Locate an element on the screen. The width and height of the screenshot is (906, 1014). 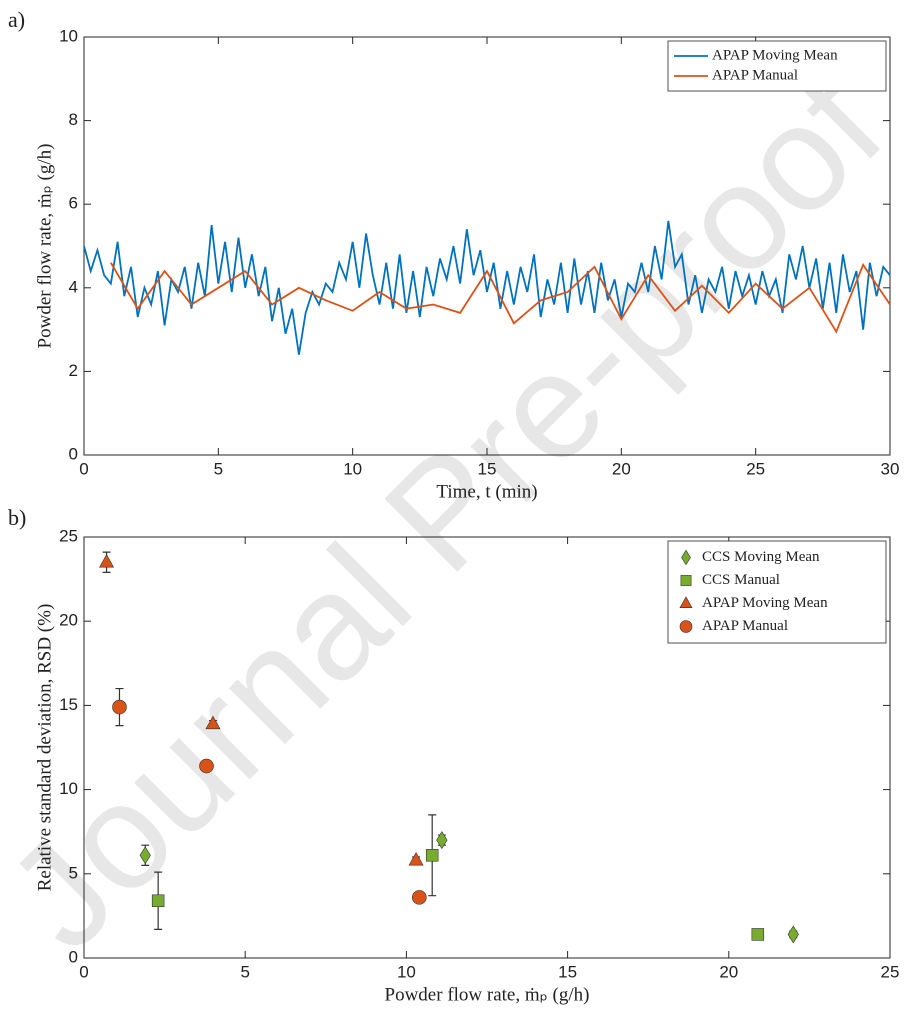
y-tick-label: 15 is located at coordinates (68, 704).